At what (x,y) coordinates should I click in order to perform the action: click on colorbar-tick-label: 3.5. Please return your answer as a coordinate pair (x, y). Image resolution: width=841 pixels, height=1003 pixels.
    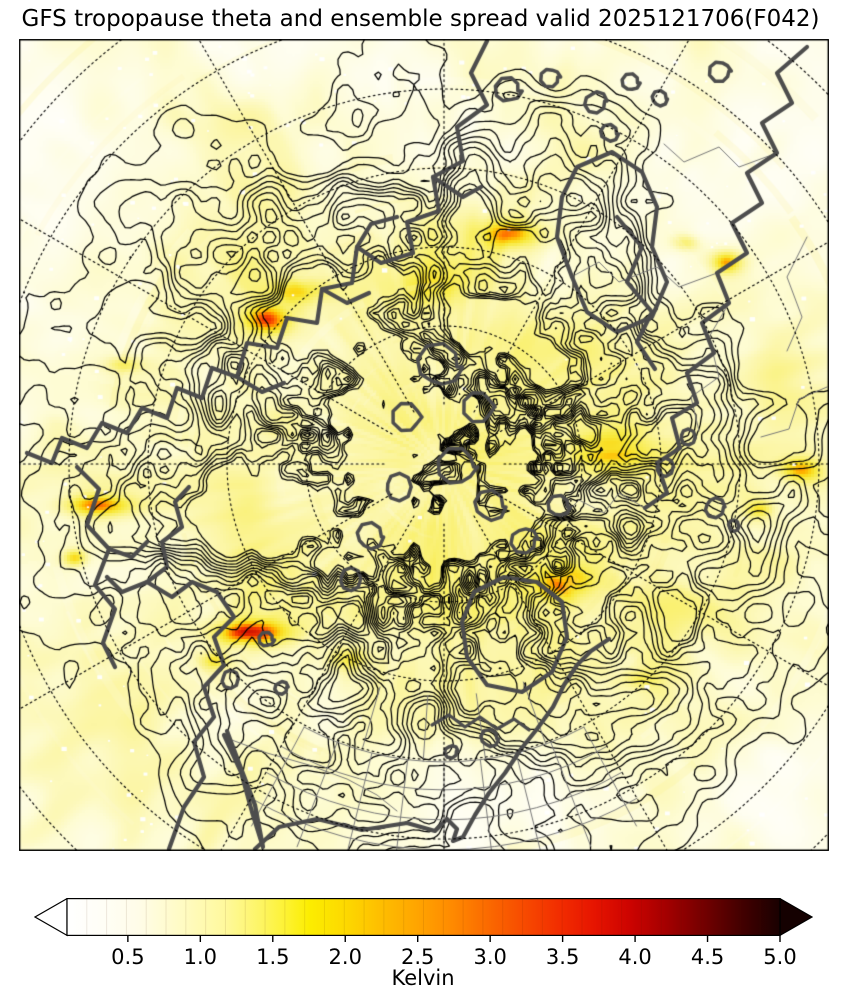
    Looking at the image, I should click on (562, 957).